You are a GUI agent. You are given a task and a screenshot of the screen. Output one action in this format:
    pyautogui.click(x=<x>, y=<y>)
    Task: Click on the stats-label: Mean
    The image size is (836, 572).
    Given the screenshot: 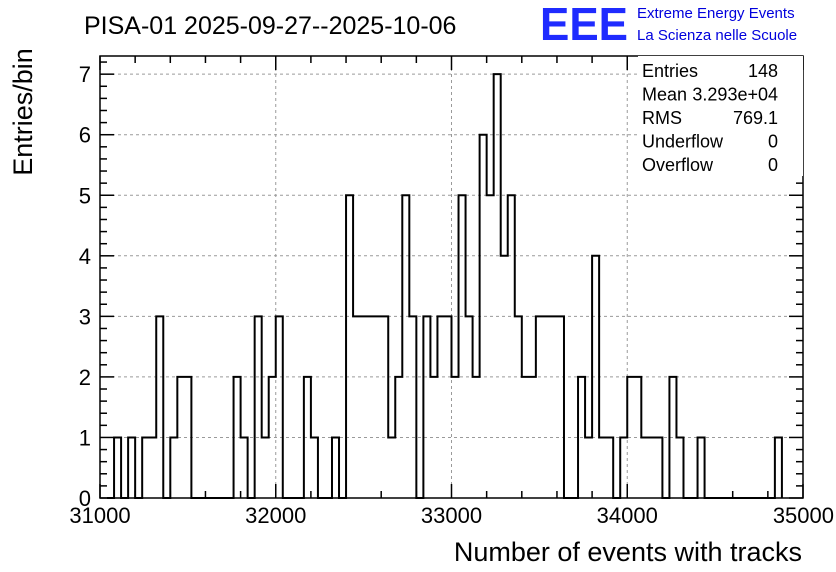 What is the action you would take?
    pyautogui.click(x=664, y=95)
    